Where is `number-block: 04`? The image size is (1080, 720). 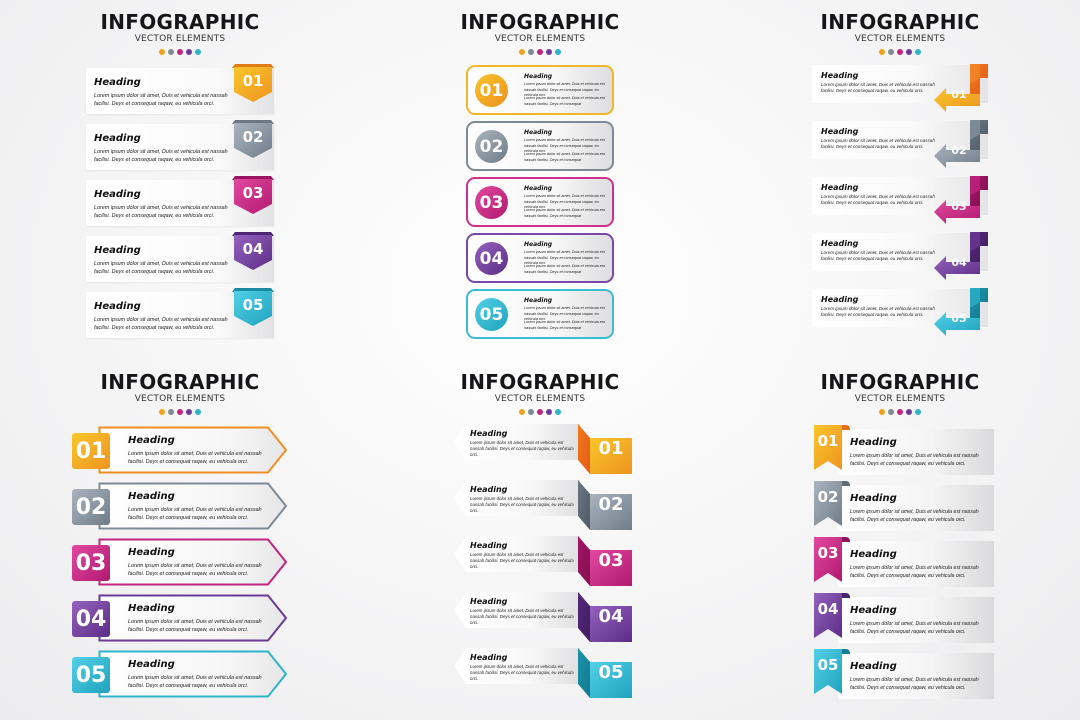
number-block: 04 is located at coordinates (605, 617).